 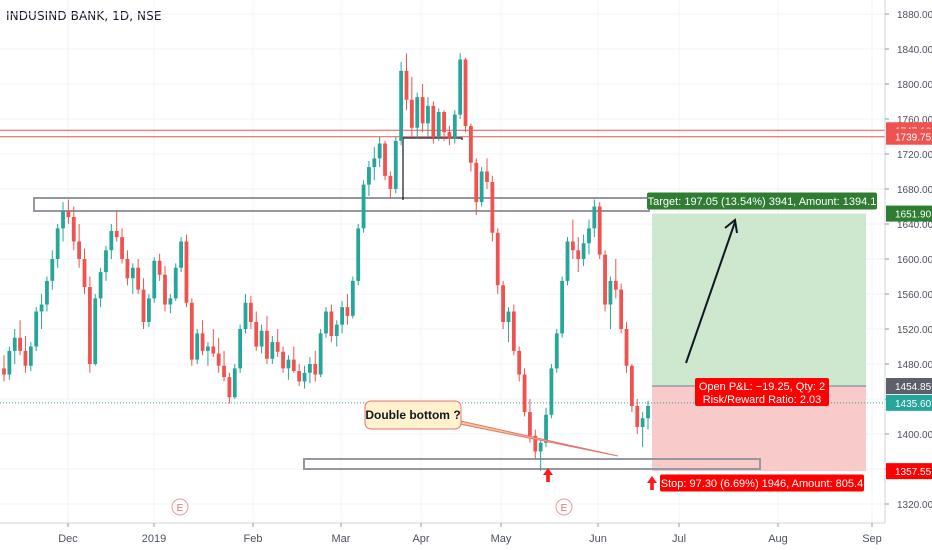 I want to click on price-badge-label: 1651.90, so click(x=913, y=215).